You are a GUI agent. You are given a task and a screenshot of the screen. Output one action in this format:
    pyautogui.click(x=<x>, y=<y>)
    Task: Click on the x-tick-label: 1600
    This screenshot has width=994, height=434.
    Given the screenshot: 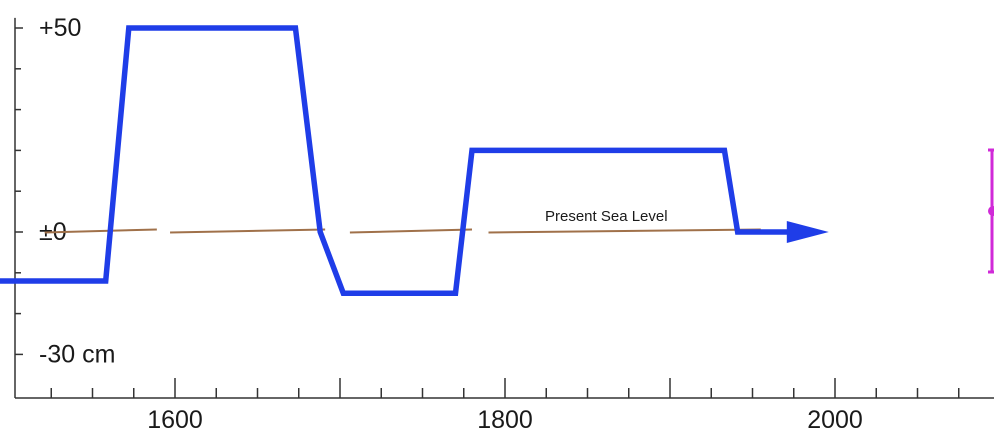 What is the action you would take?
    pyautogui.click(x=175, y=420)
    